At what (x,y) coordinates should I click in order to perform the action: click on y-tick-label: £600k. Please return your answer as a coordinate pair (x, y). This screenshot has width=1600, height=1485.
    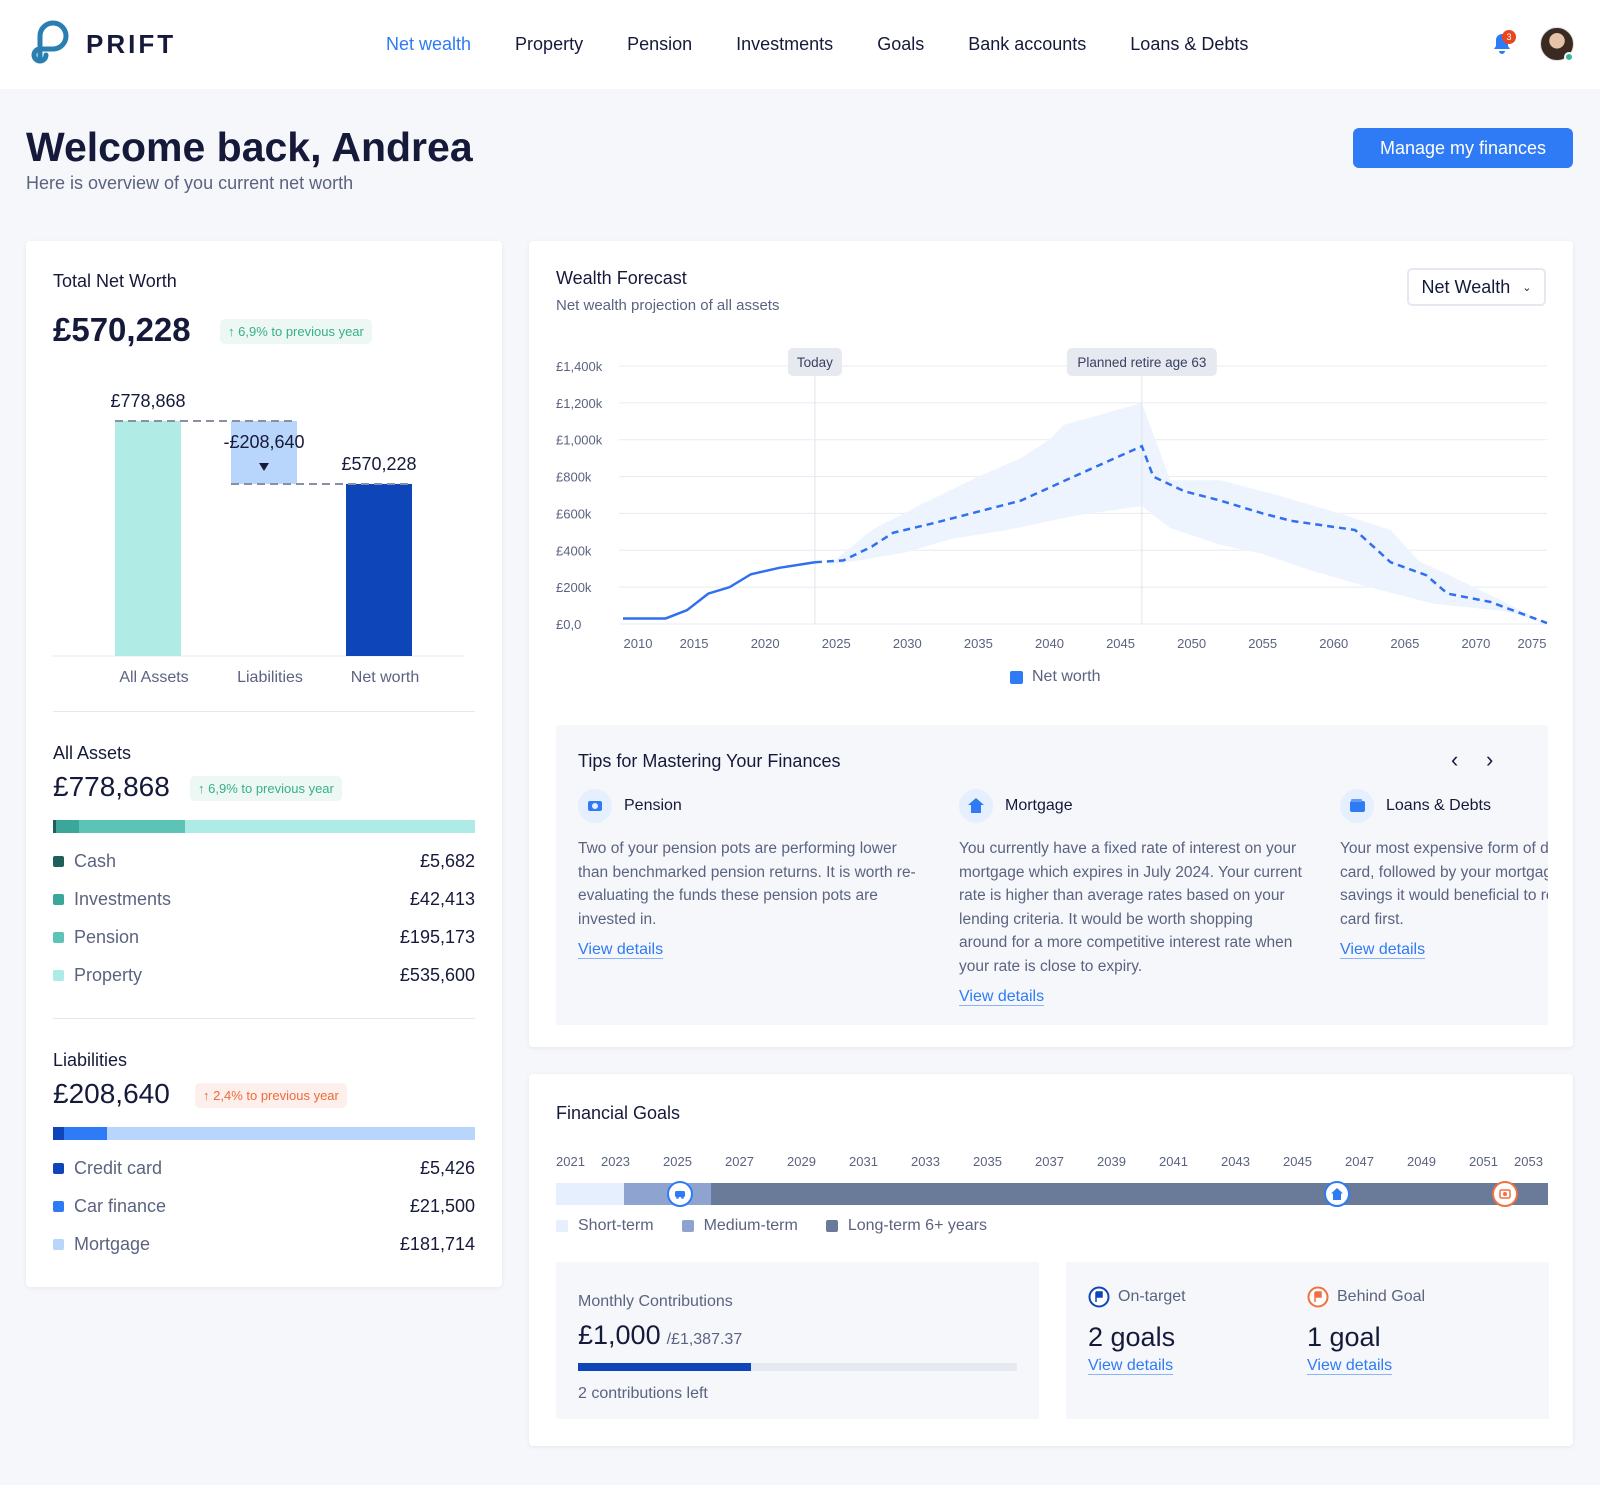
    Looking at the image, I should click on (574, 513).